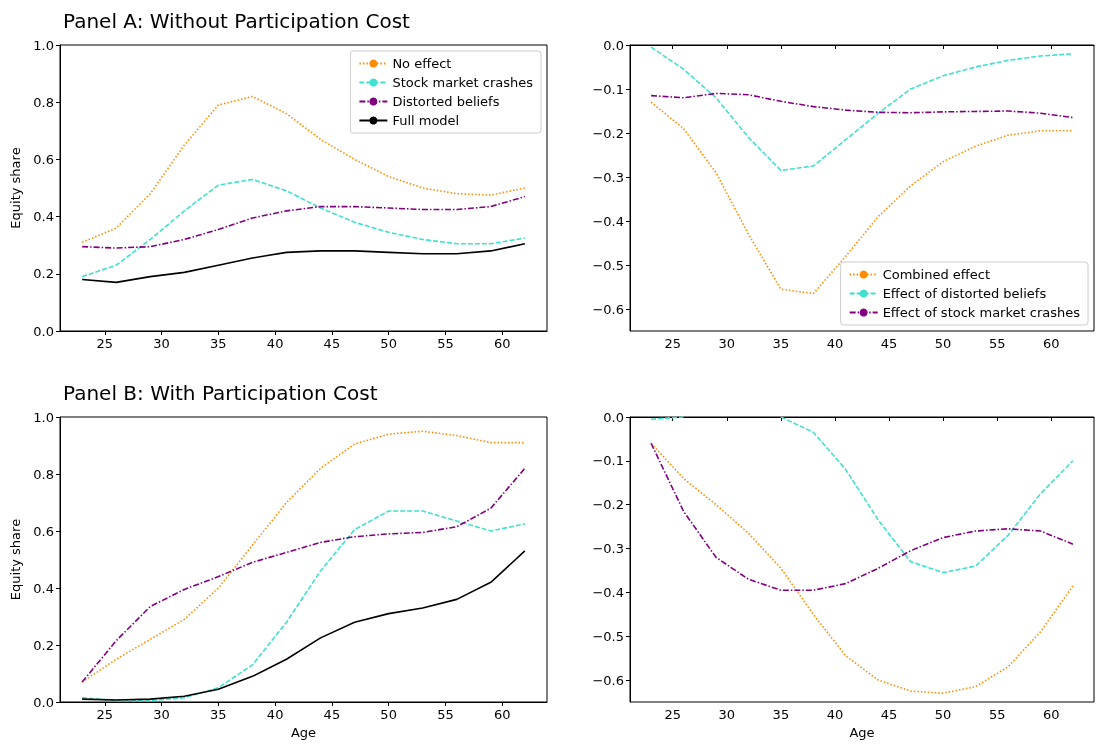 The height and width of the screenshot is (745, 1097). Describe the element at coordinates (964, 293) in the screenshot. I see `legend-label: Effect of distorted beliefs` at that location.